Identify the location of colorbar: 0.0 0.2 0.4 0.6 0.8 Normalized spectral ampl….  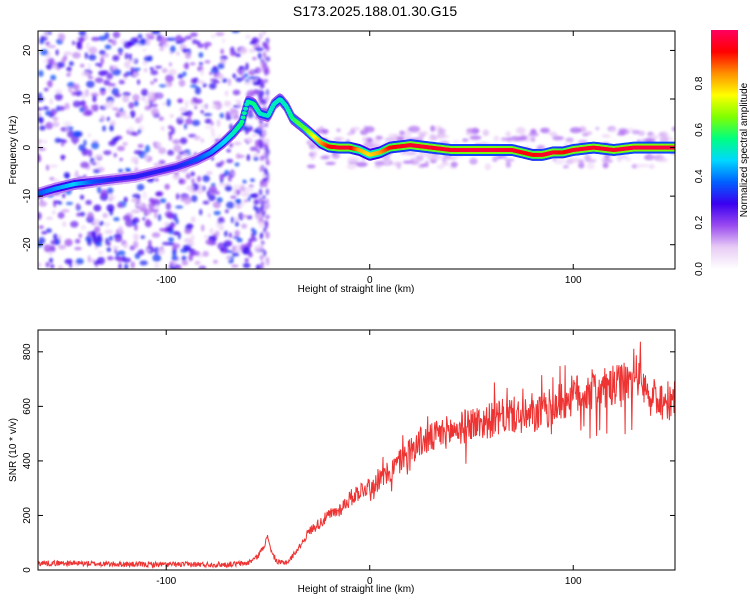
(722, 153).